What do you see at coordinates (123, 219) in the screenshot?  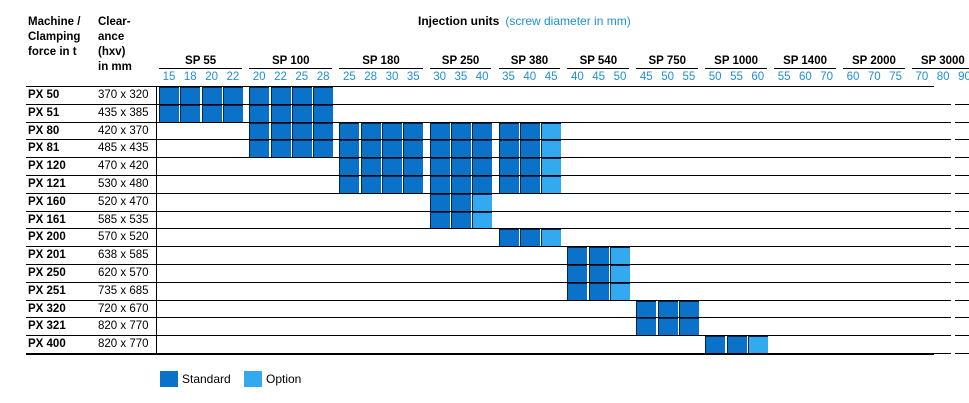 I see `clearance-value: 585 x 535` at bounding box center [123, 219].